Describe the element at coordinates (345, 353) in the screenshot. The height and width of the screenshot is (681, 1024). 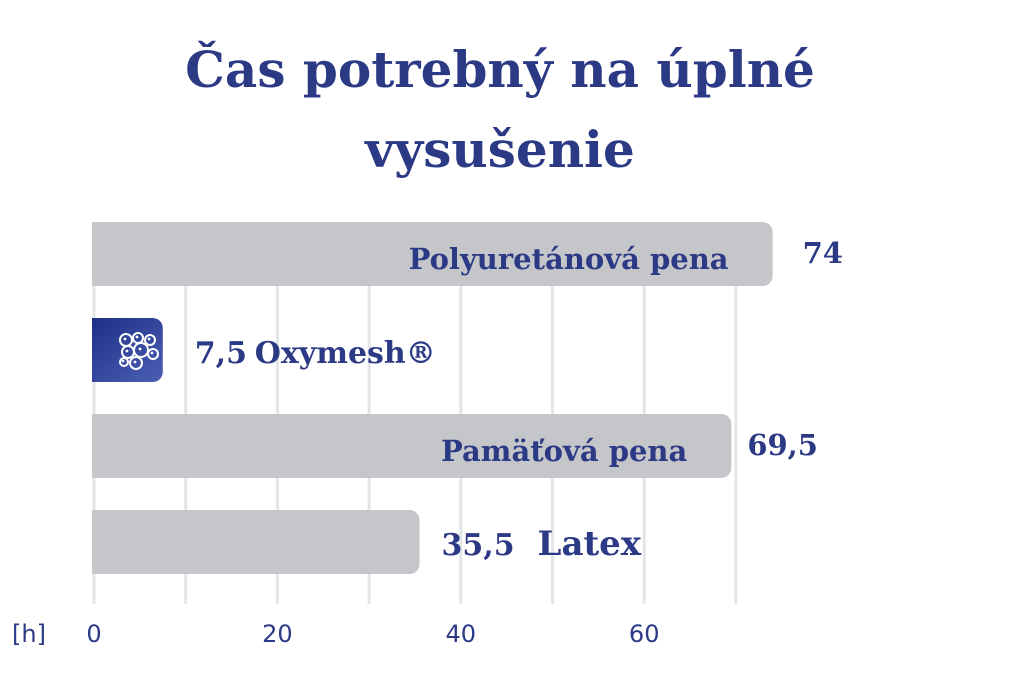
I see `category-label-1: Oxymesh®` at that location.